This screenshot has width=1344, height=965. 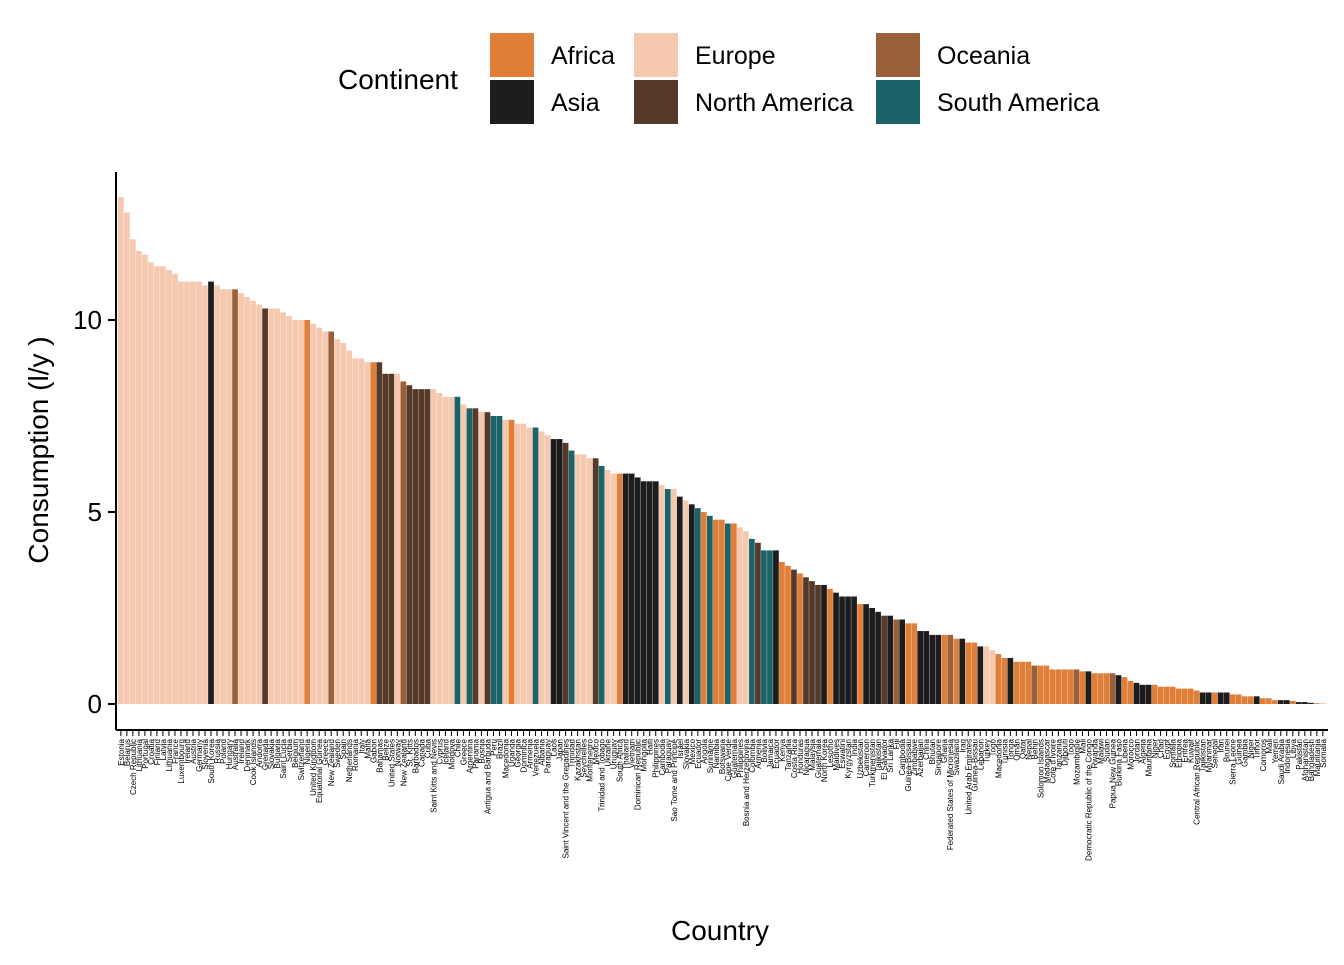 I want to click on legend-label-south-america: South America, so click(x=1018, y=103).